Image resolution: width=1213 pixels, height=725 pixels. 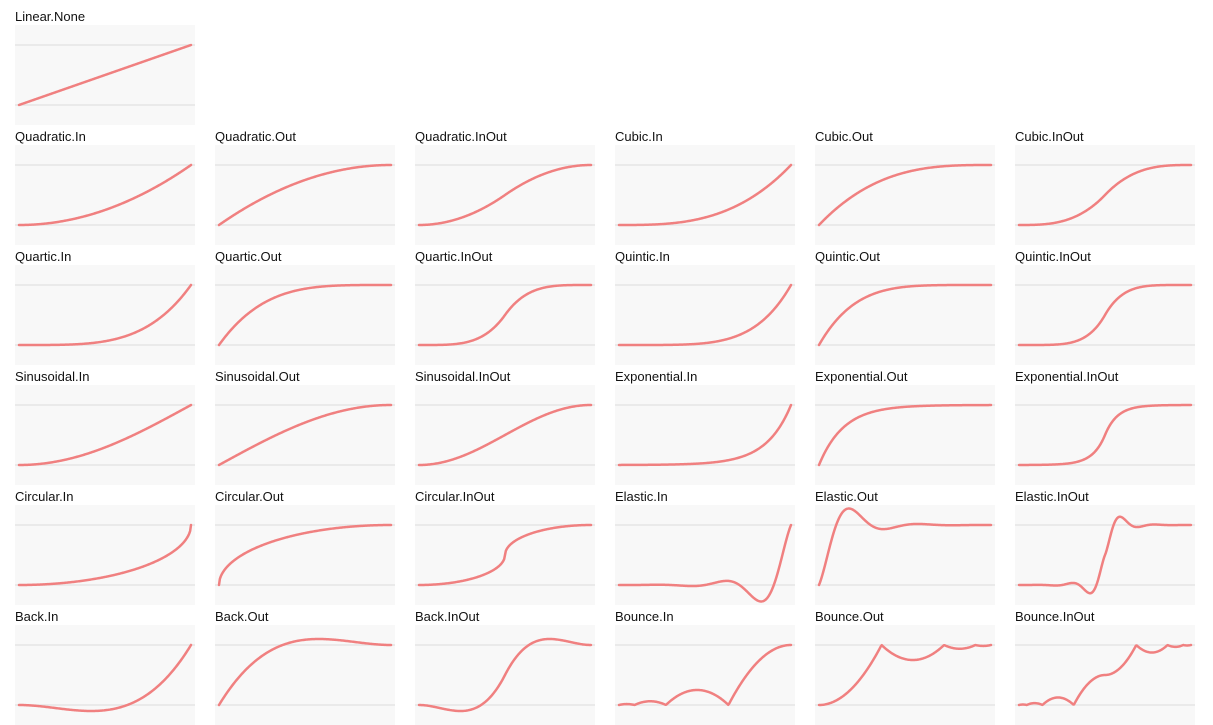 I want to click on chart-bounce-inout: Bounce.InOut, so click(x=1105, y=662).